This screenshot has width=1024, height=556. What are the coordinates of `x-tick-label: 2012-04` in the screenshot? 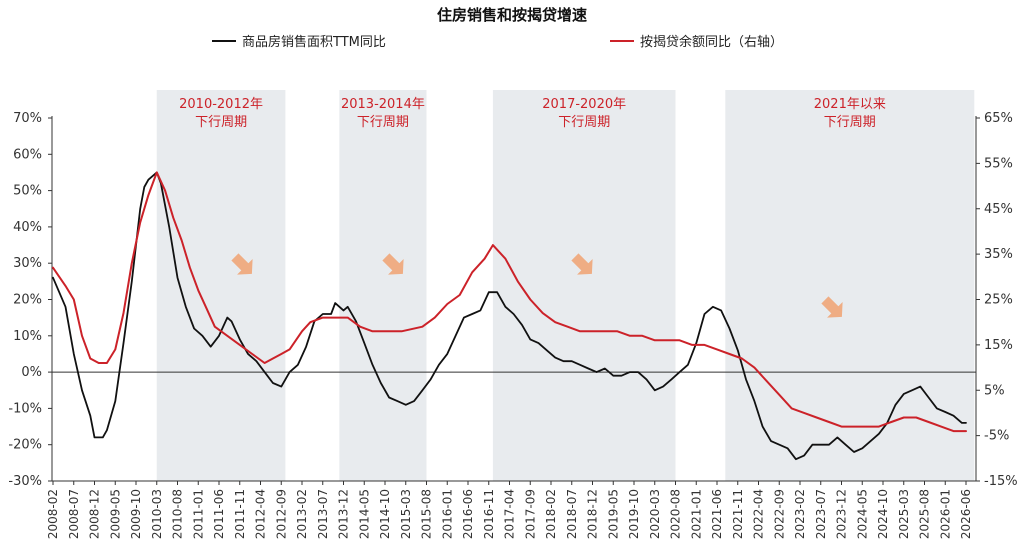 It's located at (261, 514).